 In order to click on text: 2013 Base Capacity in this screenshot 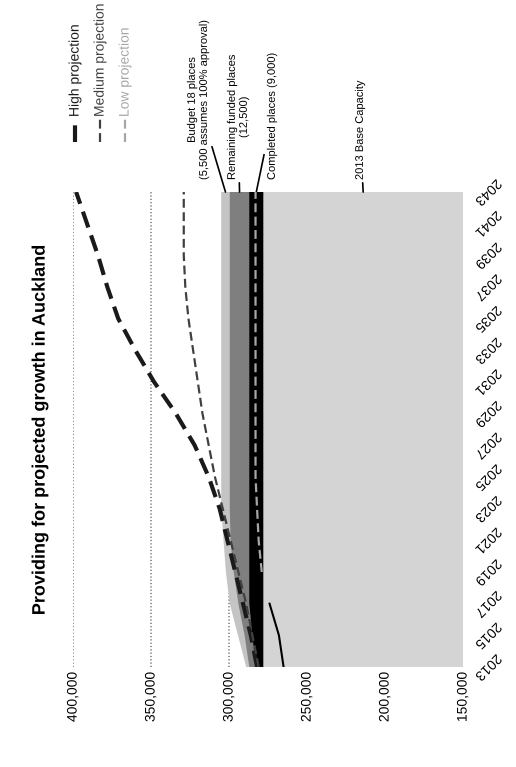, I will do `click(360, 130)`.